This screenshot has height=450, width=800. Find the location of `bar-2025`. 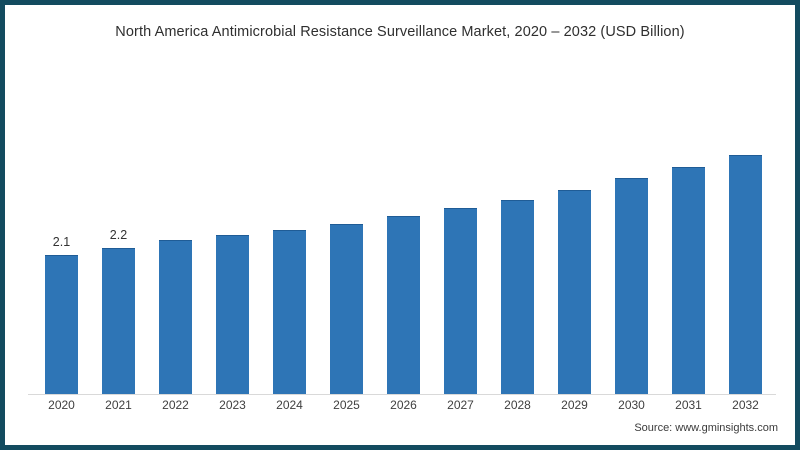

bar-2025 is located at coordinates (346, 309).